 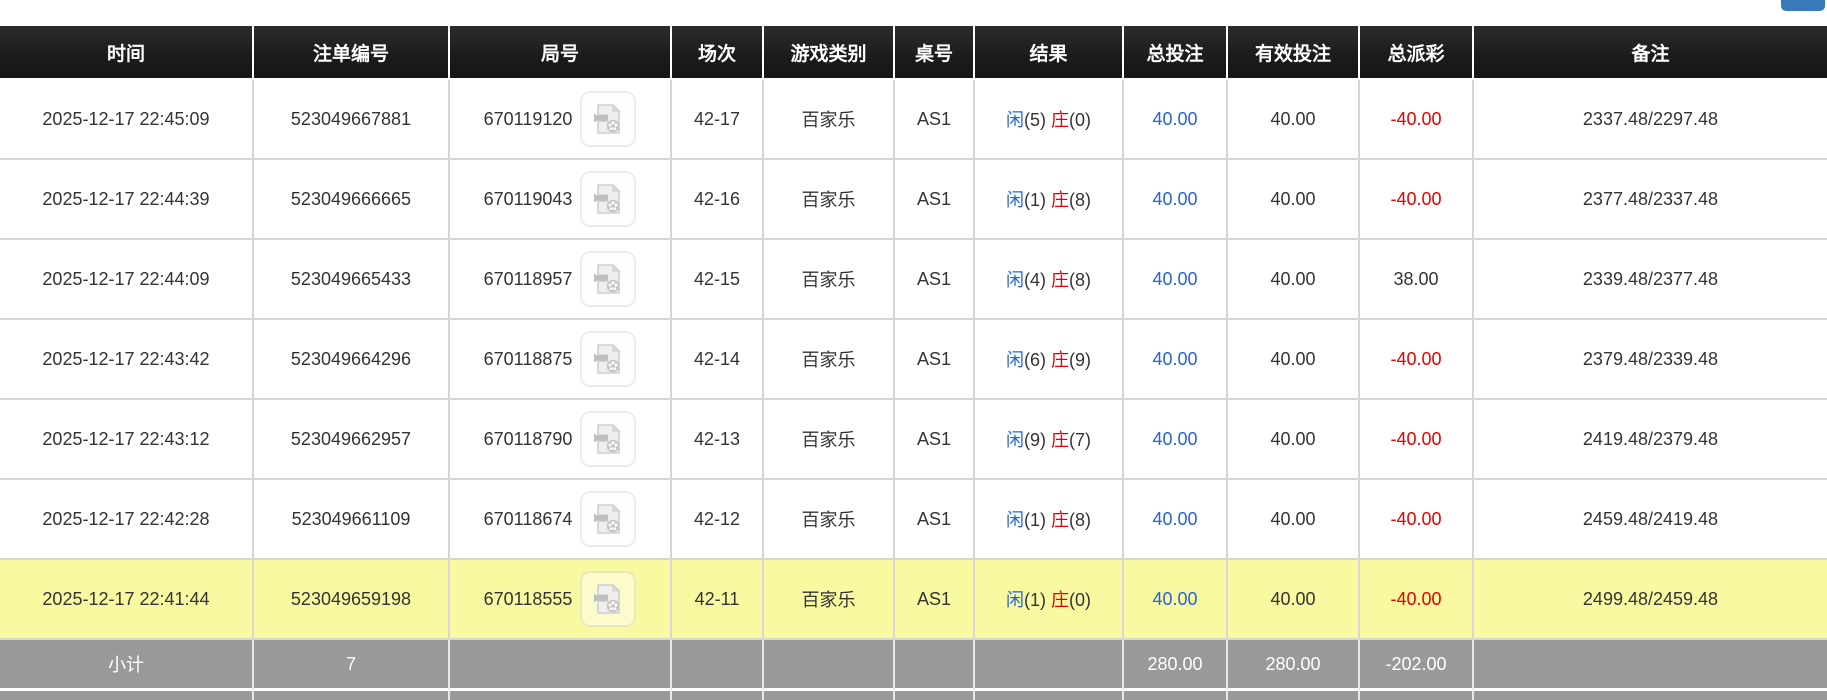 I want to click on subtotal-cell-total-payout: -202.00, so click(x=1417, y=665).